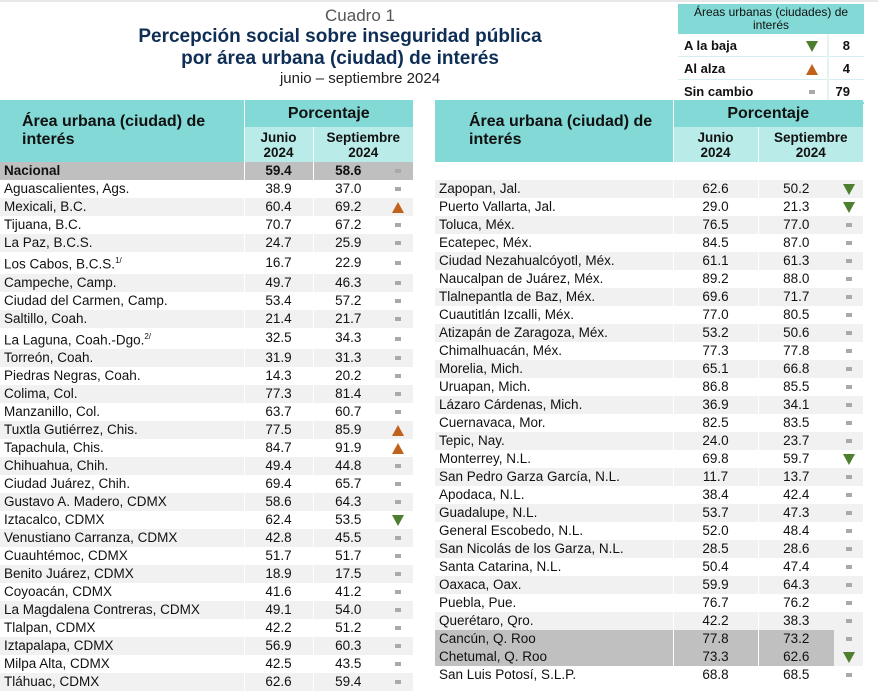 This screenshot has height=691, width=878. What do you see at coordinates (347, 394) in the screenshot?
I see `sept-value: 81.4` at bounding box center [347, 394].